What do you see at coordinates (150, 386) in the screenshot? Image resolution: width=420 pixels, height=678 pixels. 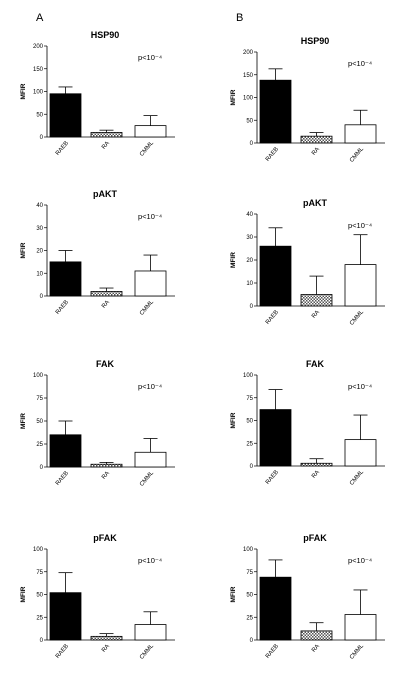 I see `chart-3-p-value: p<10⁻⁴` at bounding box center [150, 386].